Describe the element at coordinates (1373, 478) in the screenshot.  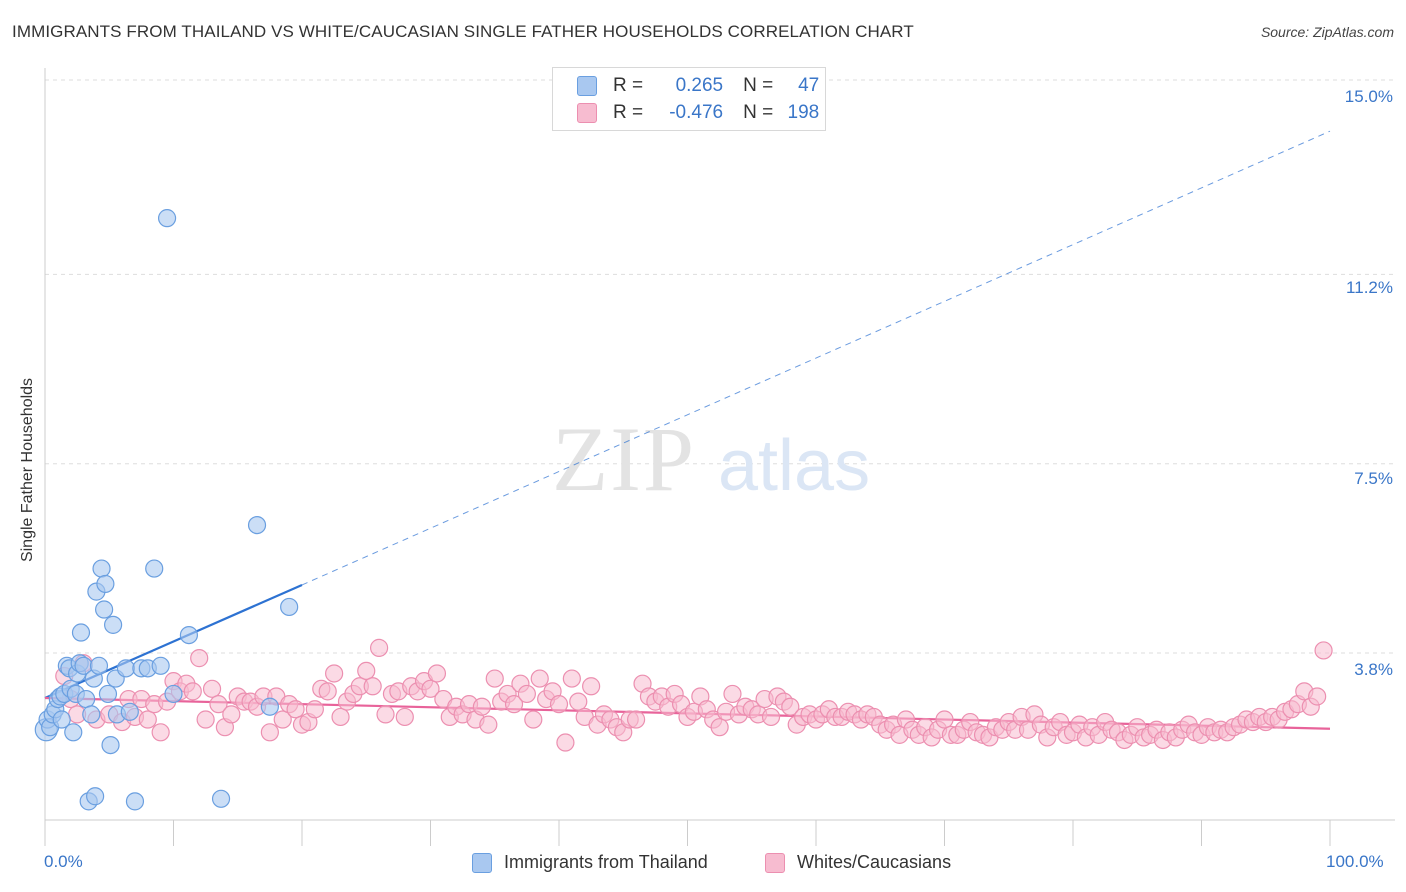
I see `y-tick-label: 7.5%` at that location.